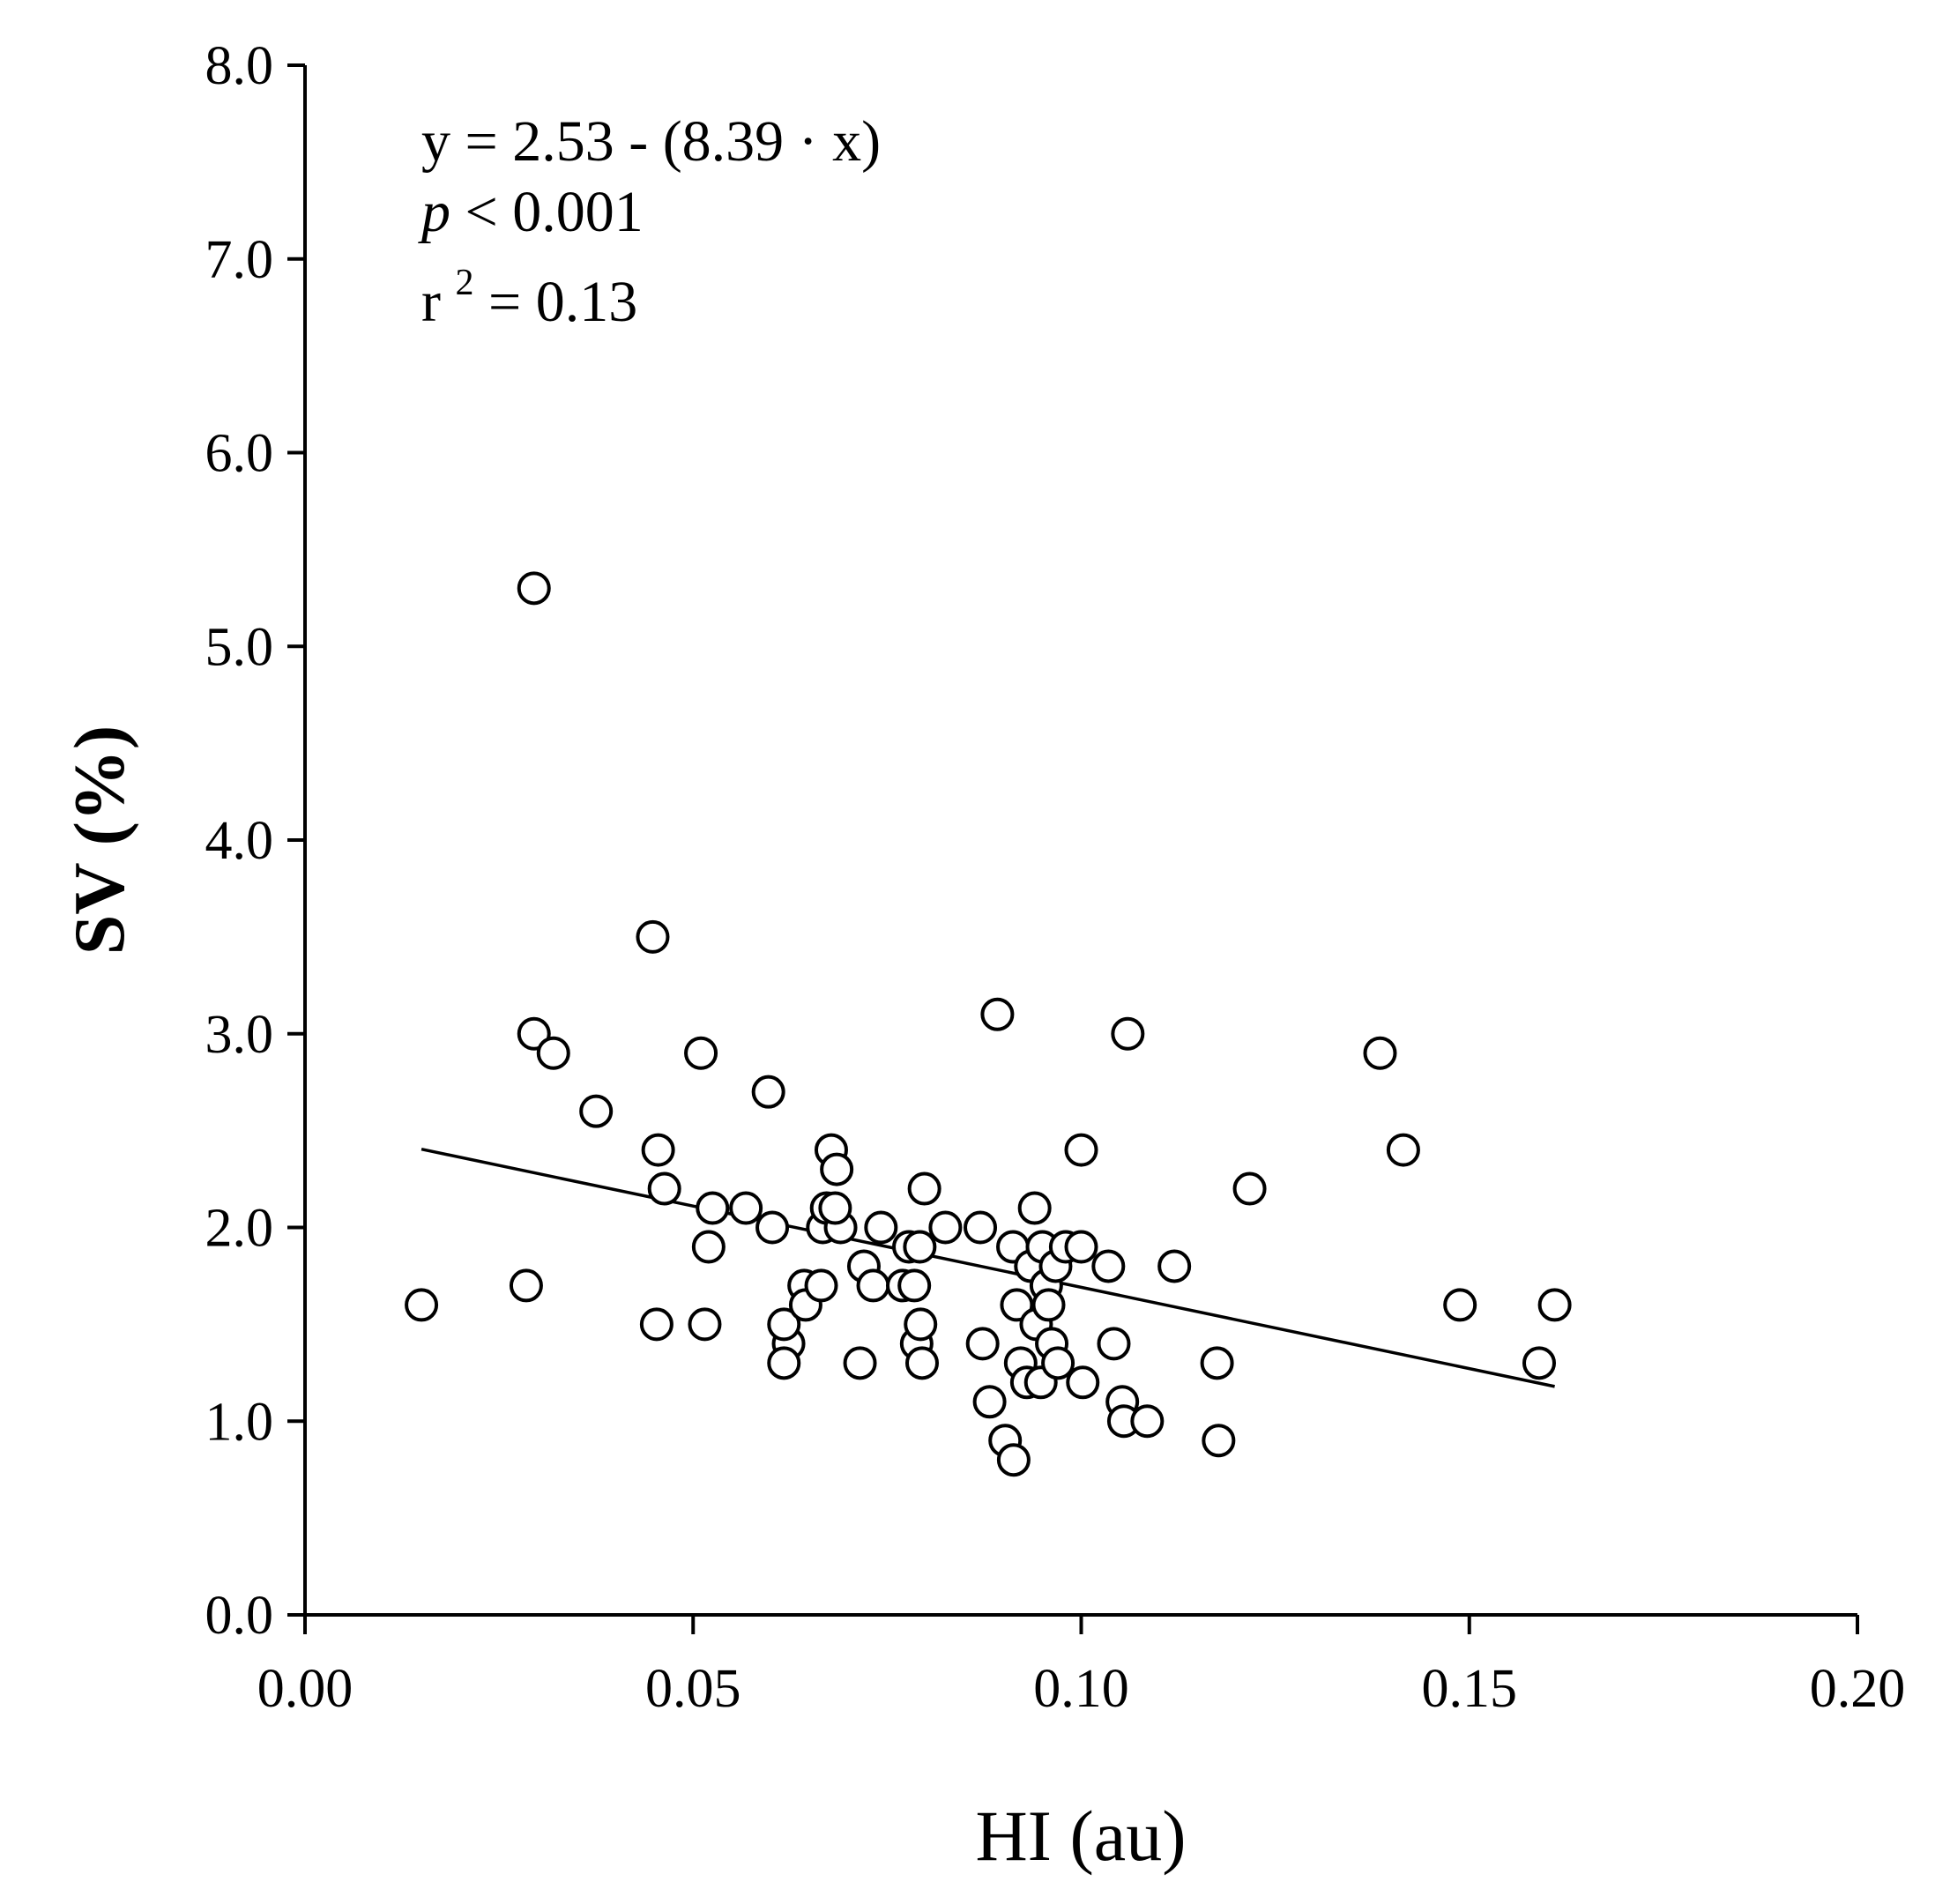 This screenshot has width=1935, height=1904. Describe the element at coordinates (240, 66) in the screenshot. I see `y-tick-label: 8.0` at that location.